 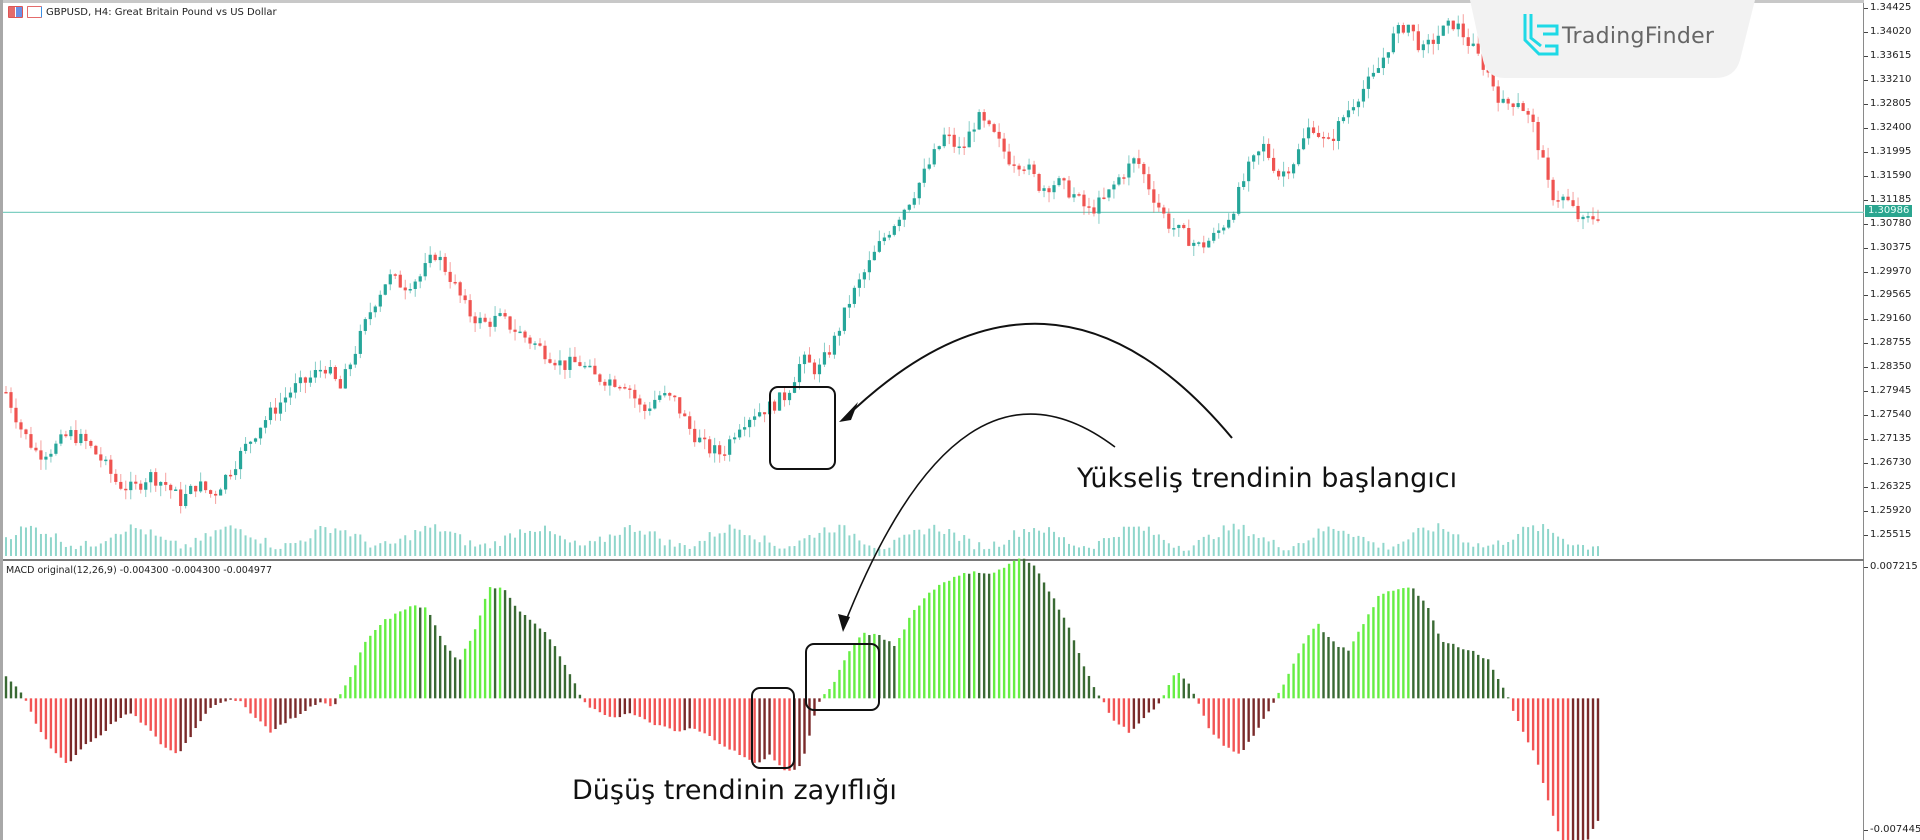 What do you see at coordinates (1892, 829) in the screenshot?
I see `macd-axis-min: -0.007445` at bounding box center [1892, 829].